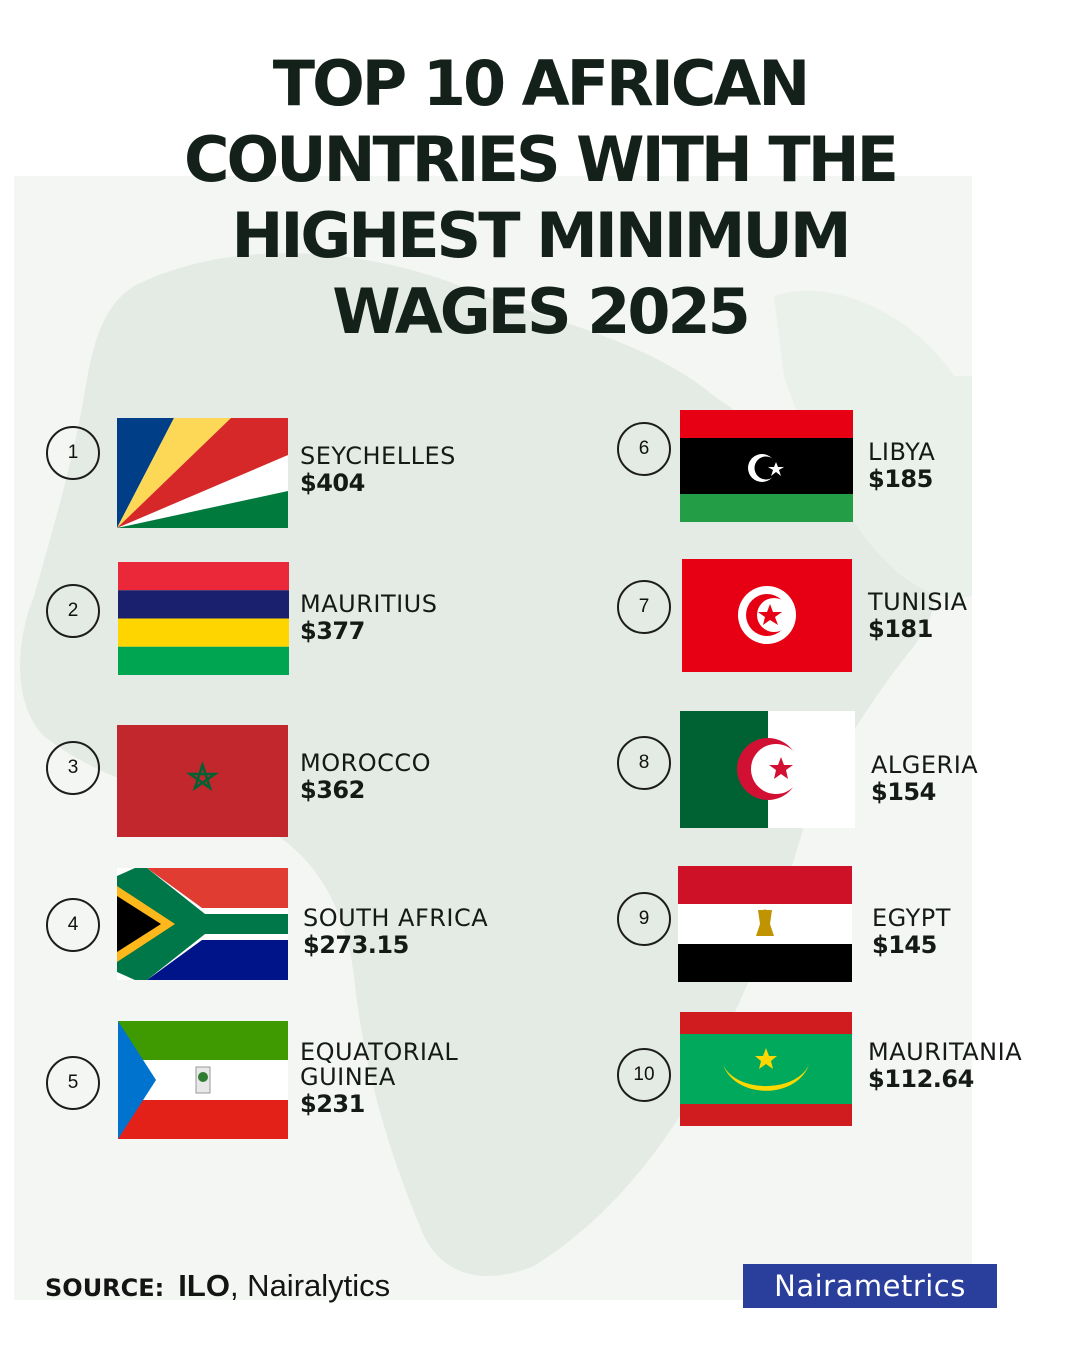 The height and width of the screenshot is (1350, 1080). I want to click on ranking-label-7: TUNISIA $181, so click(918, 616).